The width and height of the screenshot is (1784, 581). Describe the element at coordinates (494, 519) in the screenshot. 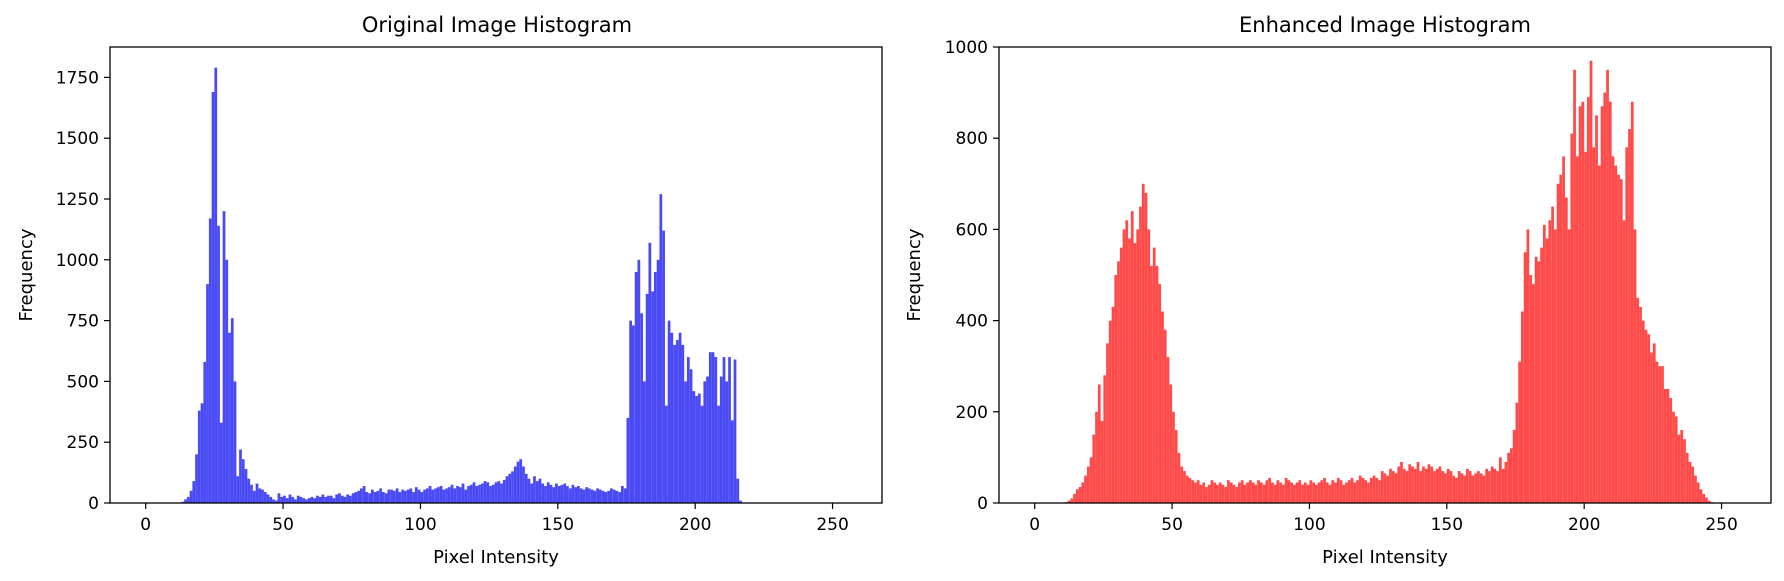

I see `x-axis-ticks: 0 50 100 150 200 250` at that location.